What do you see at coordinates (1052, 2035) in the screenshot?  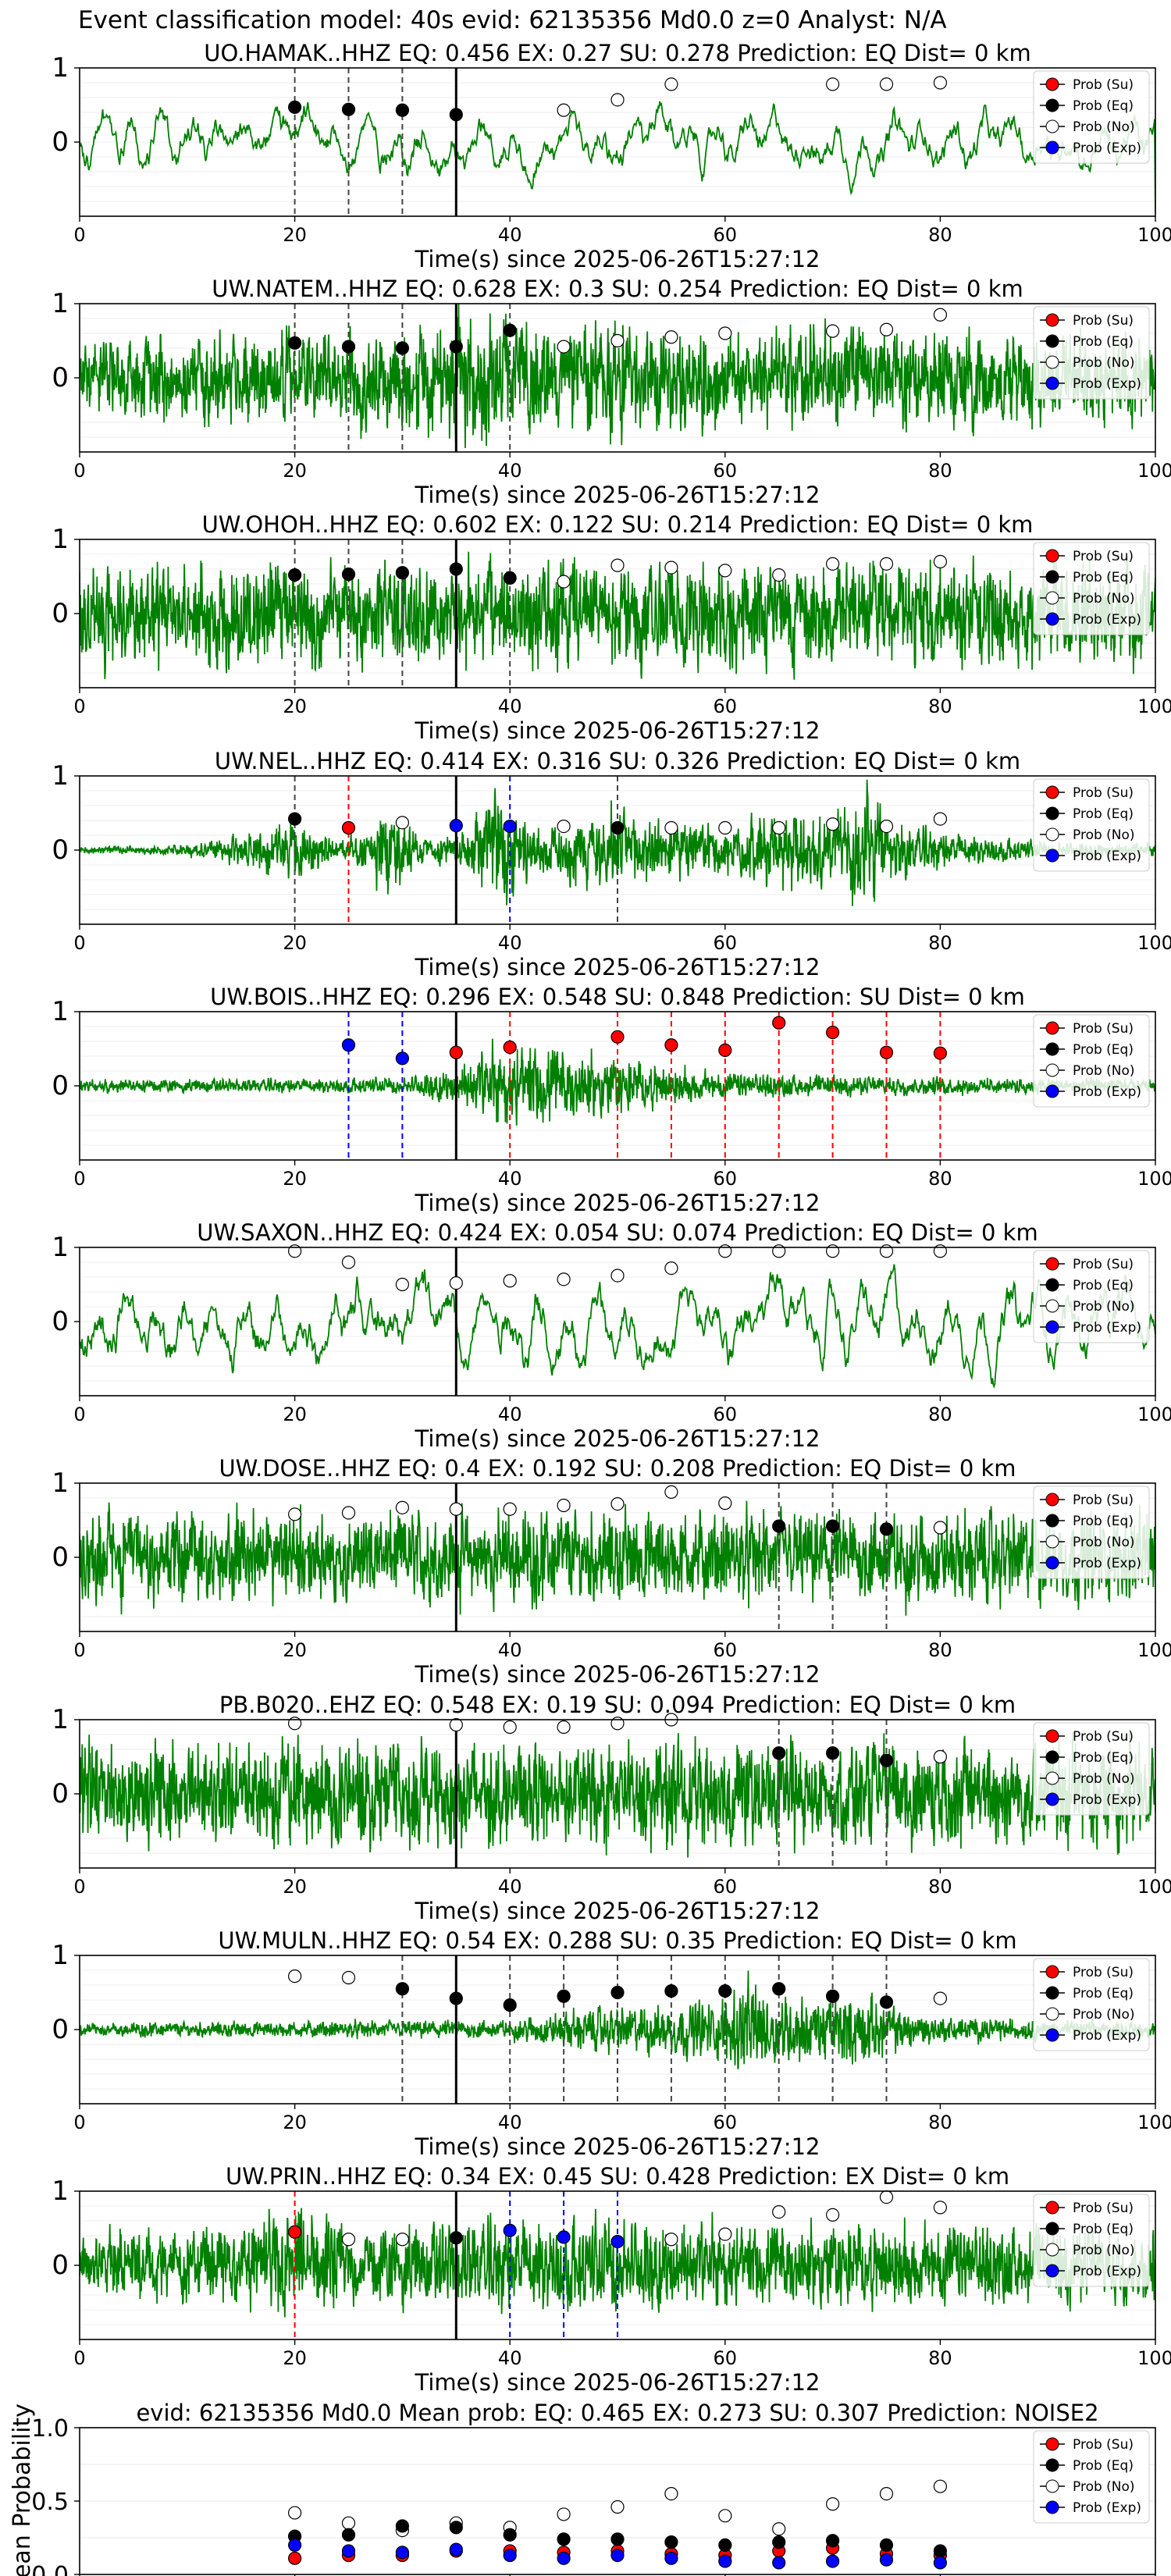 I see `legend-marker-exp` at bounding box center [1052, 2035].